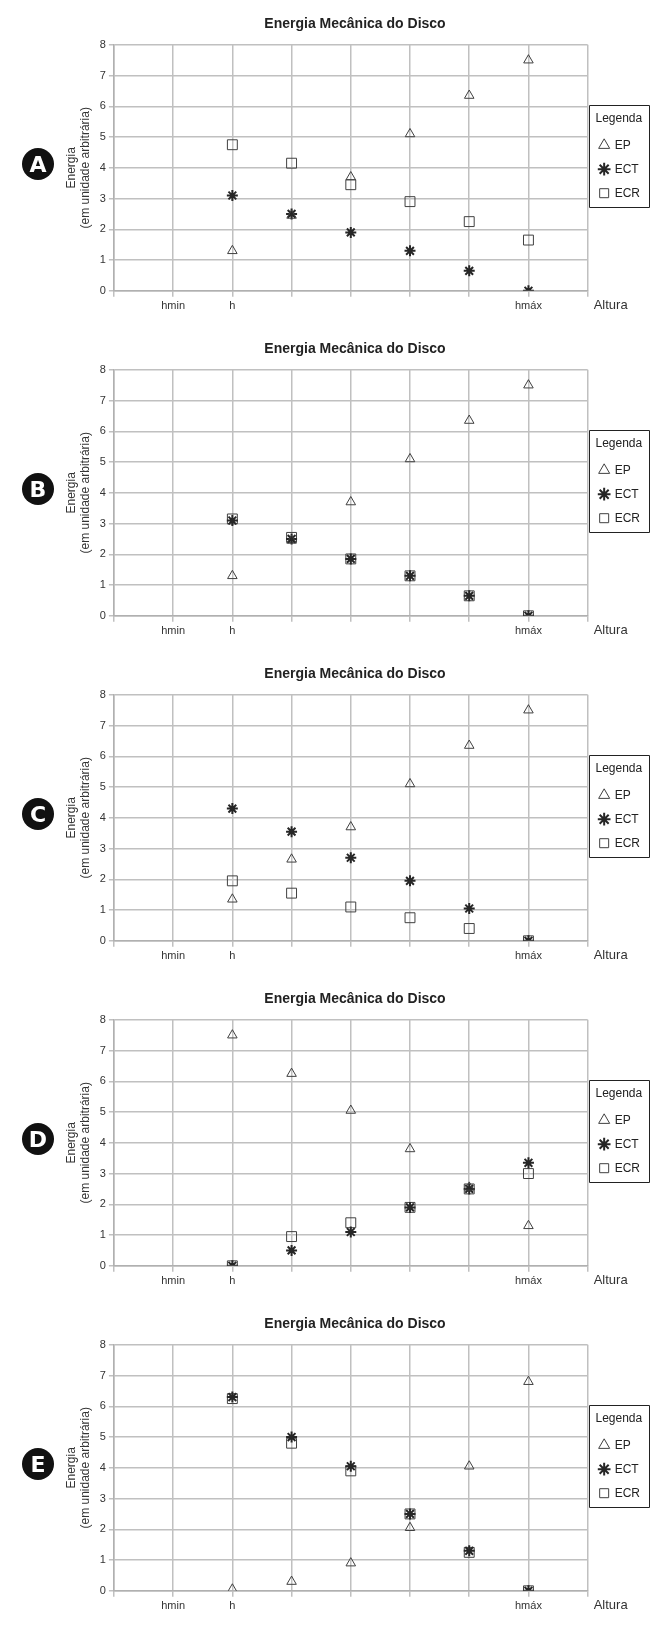  Describe the element at coordinates (38, 164) in the screenshot. I see `text: A` at that location.